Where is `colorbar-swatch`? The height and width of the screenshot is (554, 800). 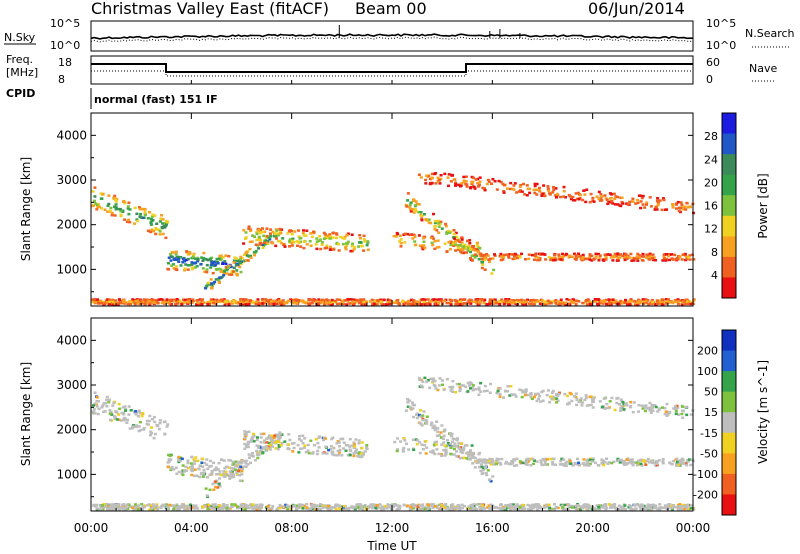 colorbar-swatch is located at coordinates (729, 247).